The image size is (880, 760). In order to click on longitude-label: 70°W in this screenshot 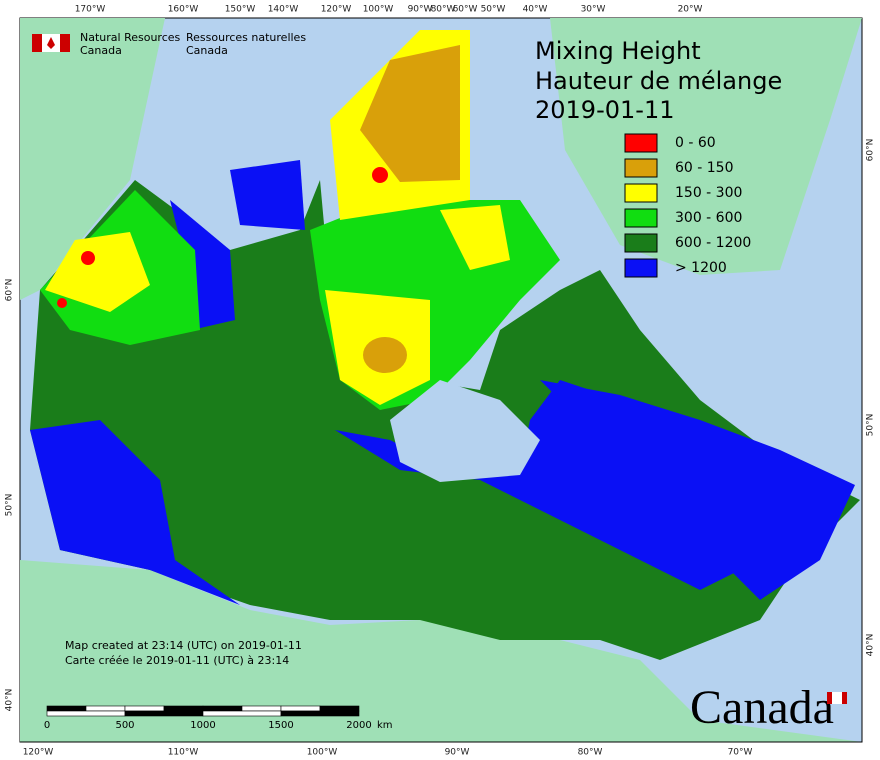, I will do `click(740, 753)`.